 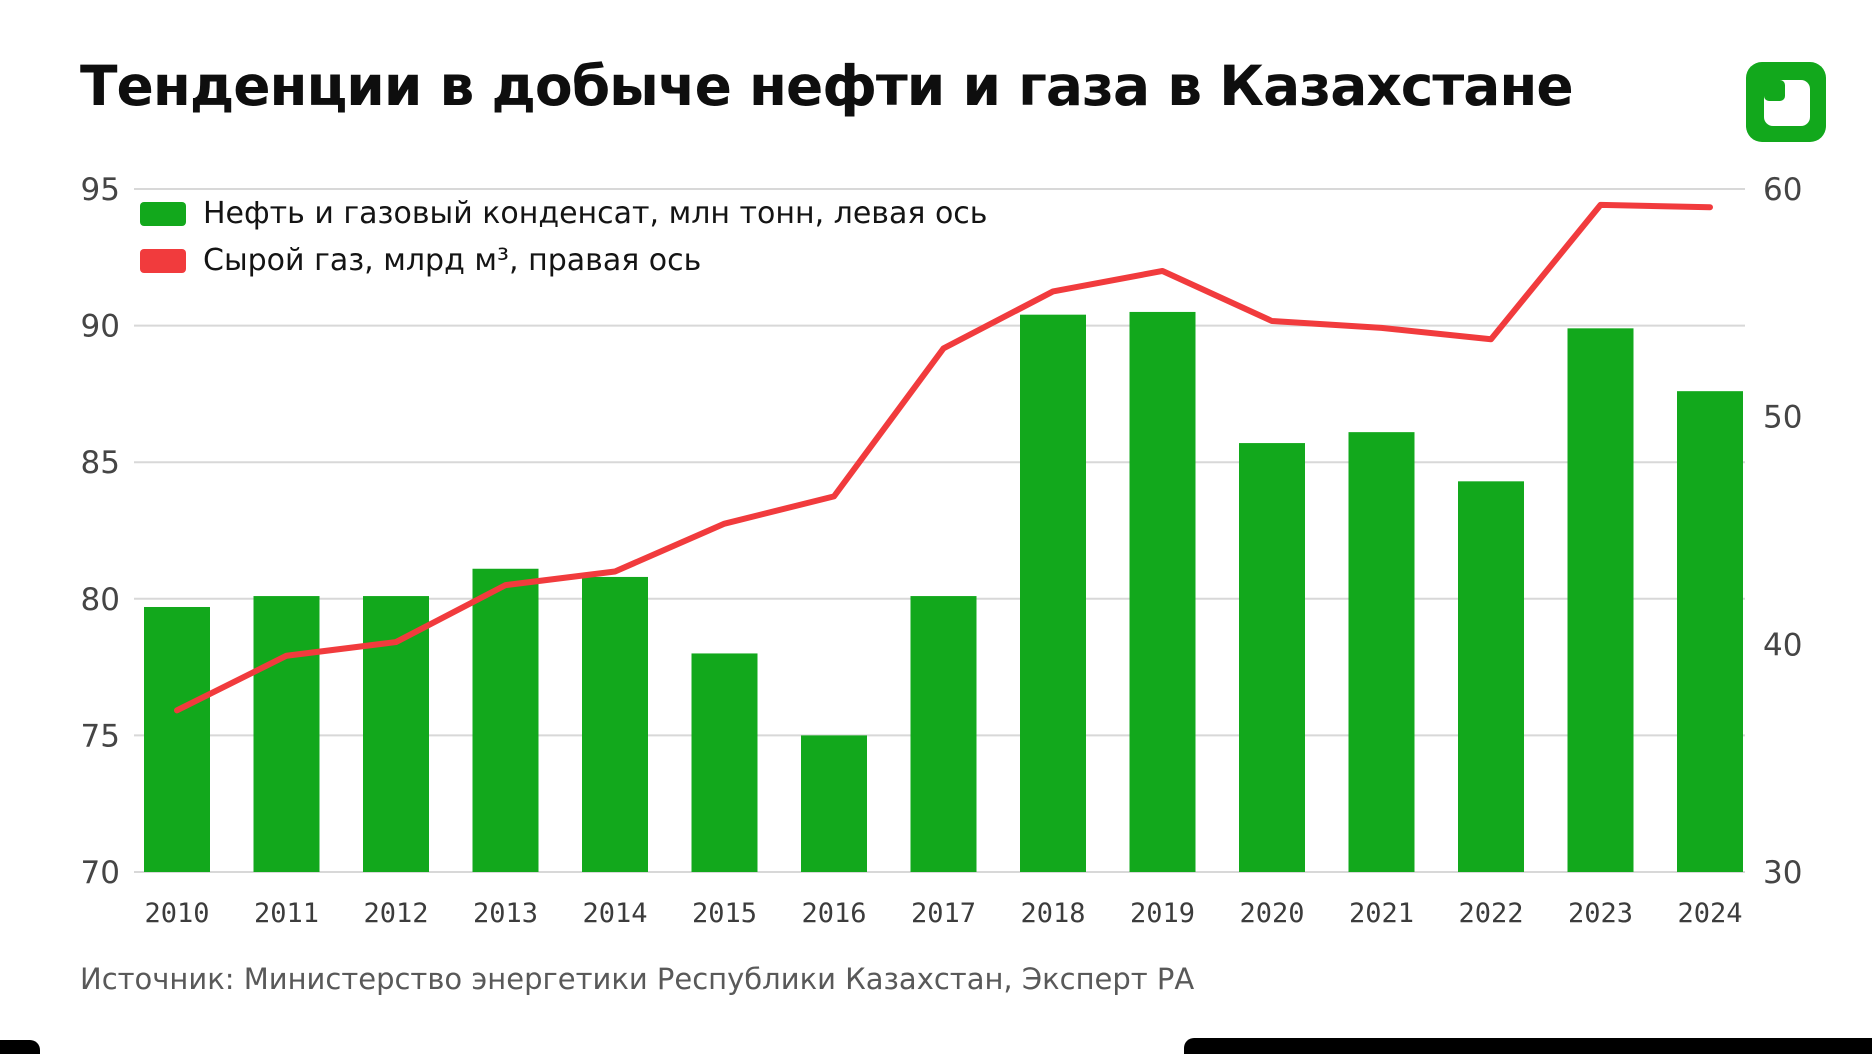 I want to click on bar-2014, so click(x=615, y=724).